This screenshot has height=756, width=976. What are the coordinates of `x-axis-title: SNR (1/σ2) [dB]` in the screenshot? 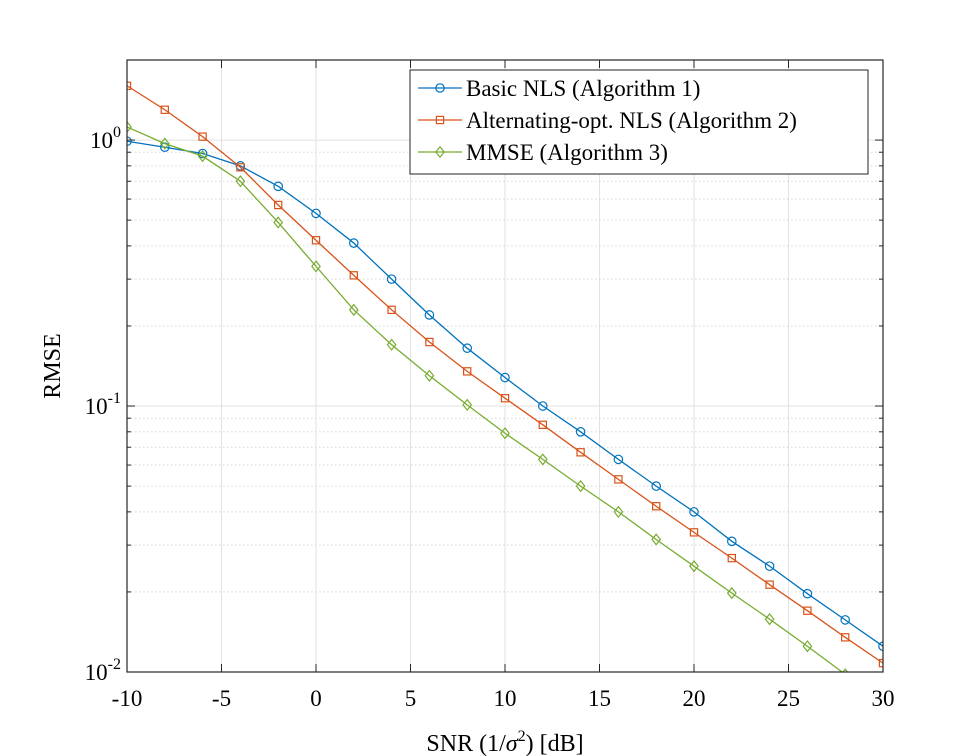 It's located at (504, 742).